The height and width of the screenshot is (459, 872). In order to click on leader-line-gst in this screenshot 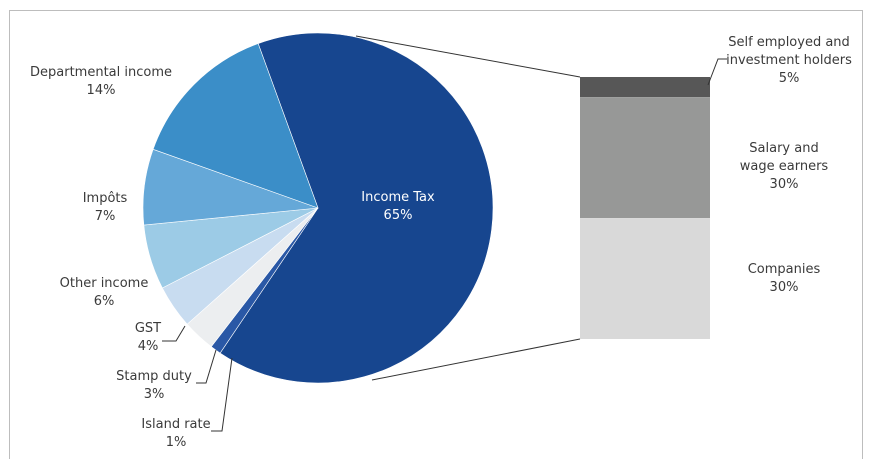, I will do `click(174, 333)`.